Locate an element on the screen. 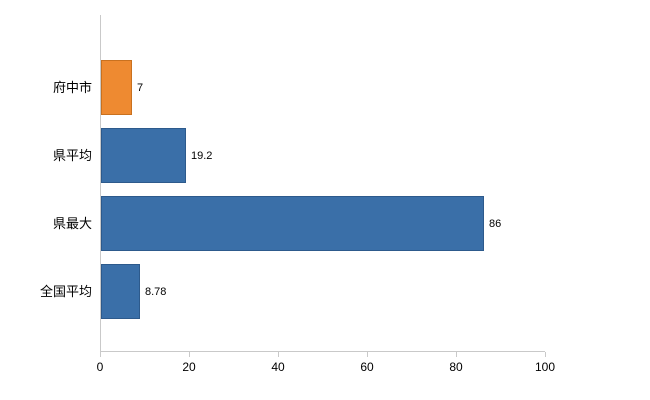  x-axis-tick-label: 100 is located at coordinates (545, 367).